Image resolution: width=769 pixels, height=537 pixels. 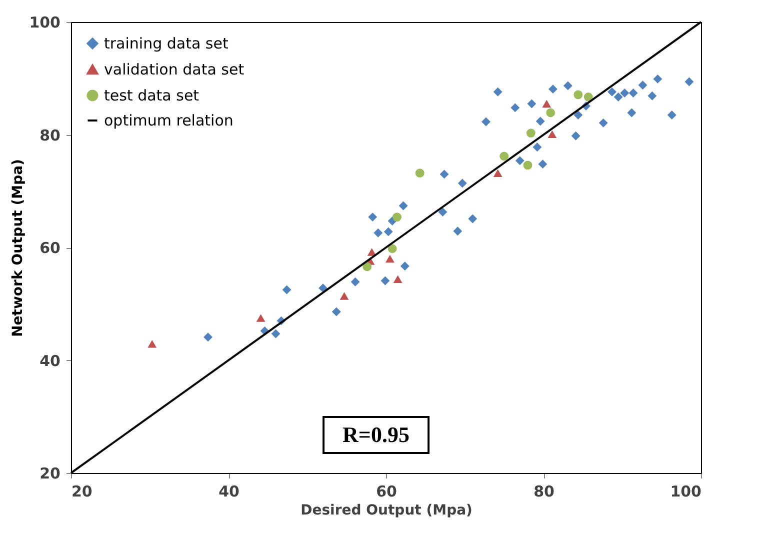 I want to click on y-tick-label: 20, so click(x=50, y=473).